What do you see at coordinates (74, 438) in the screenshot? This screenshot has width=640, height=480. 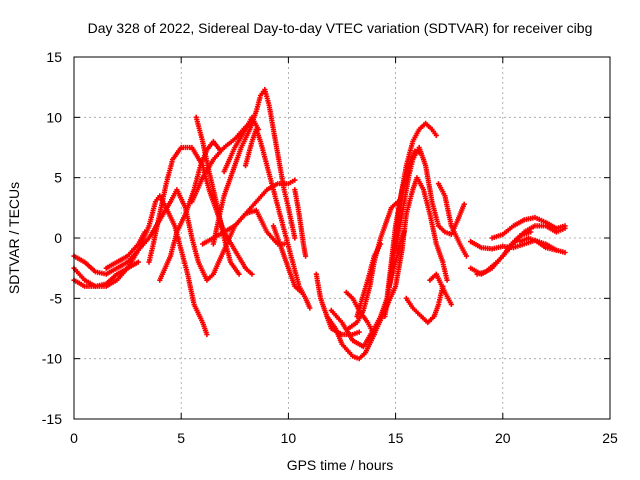 I see `x-tick-label: 0` at bounding box center [74, 438].